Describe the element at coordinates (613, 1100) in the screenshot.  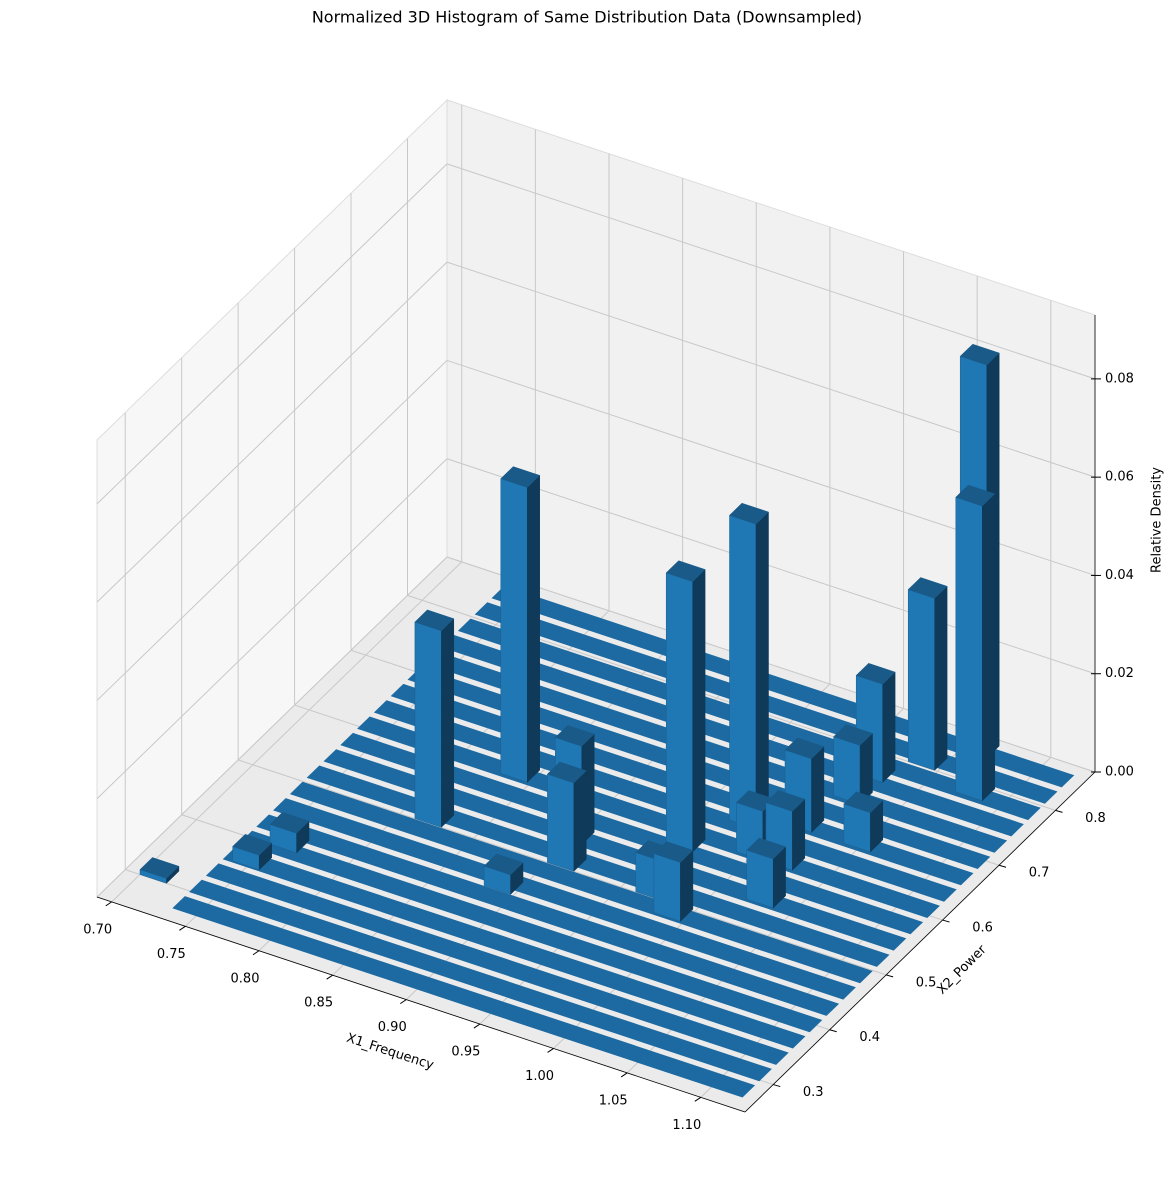
I see `x-tick-label: 1.05` at that location.